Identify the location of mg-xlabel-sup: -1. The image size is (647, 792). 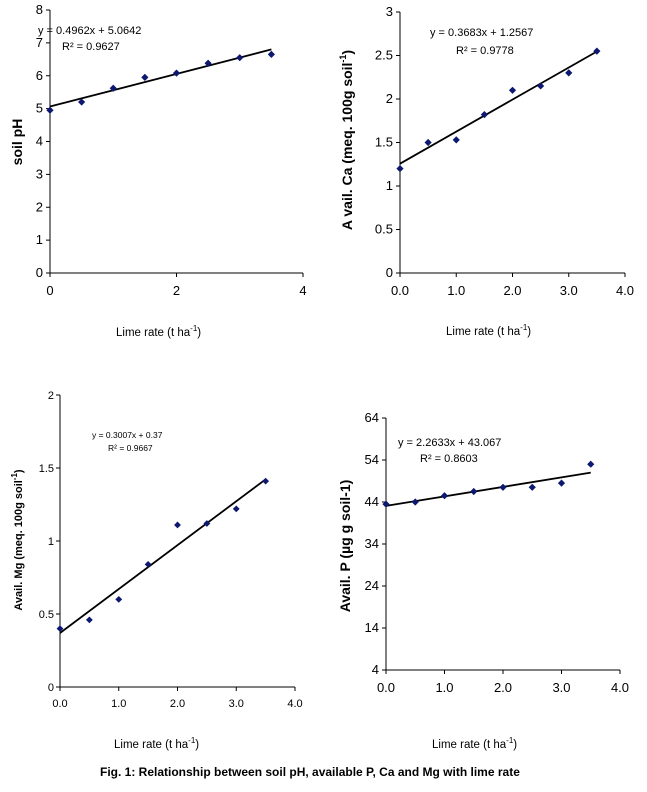
(192, 740).